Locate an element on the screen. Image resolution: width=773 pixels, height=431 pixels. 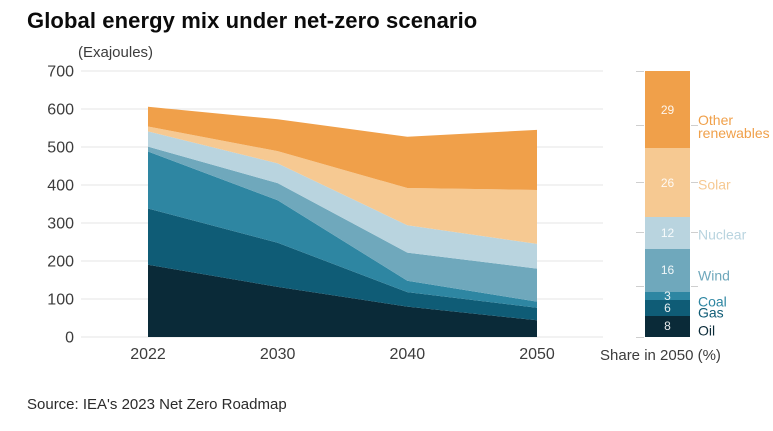
legend-label-wind: Wind is located at coordinates (714, 275).